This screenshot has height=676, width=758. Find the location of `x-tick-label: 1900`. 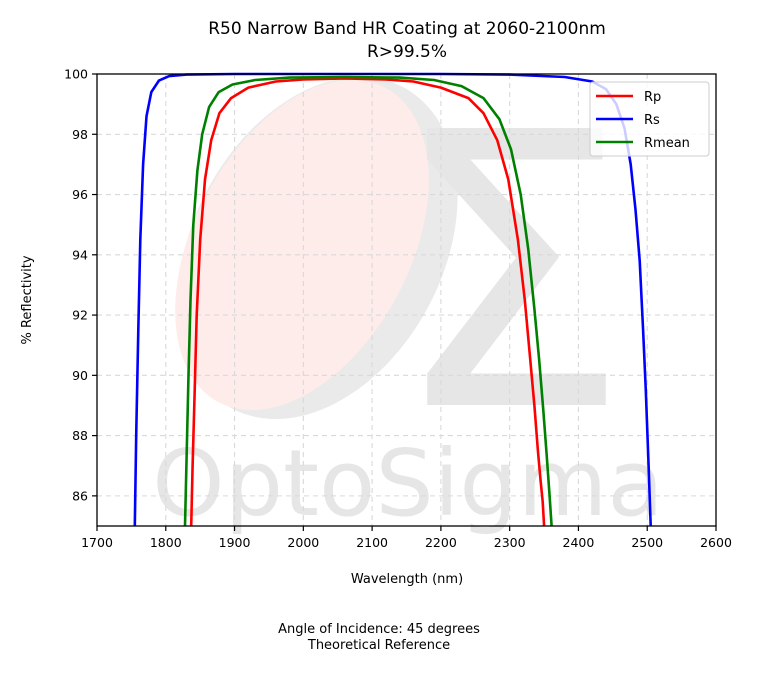

x-tick-label: 1900 is located at coordinates (235, 542).